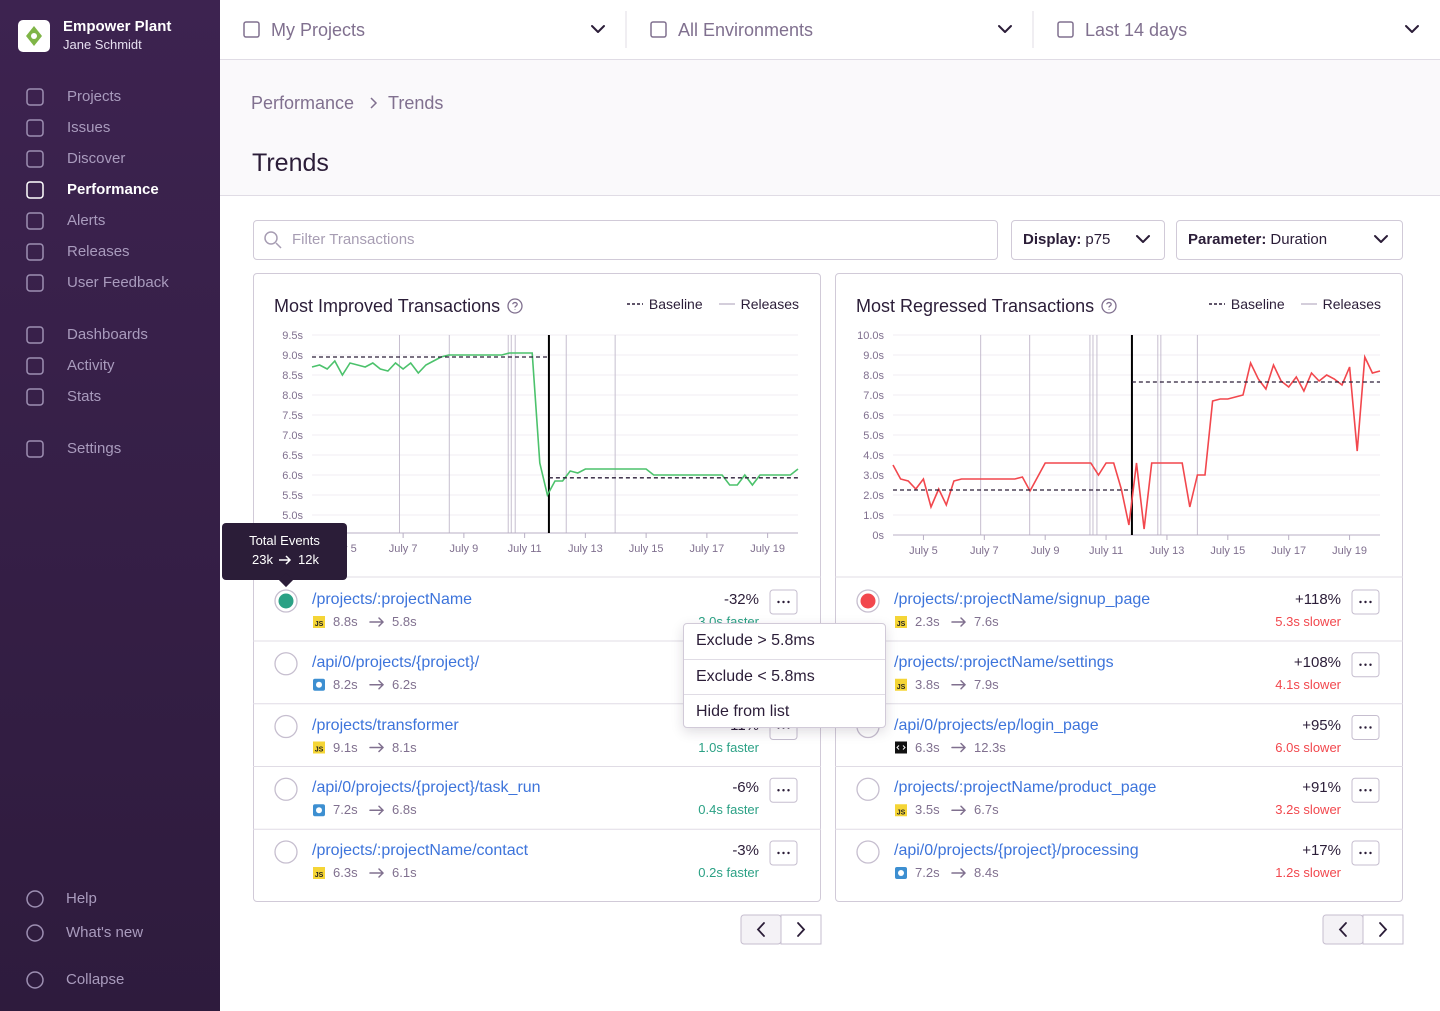  Describe the element at coordinates (292, 376) in the screenshot. I see `y-tick-label: 8.5s` at that location.